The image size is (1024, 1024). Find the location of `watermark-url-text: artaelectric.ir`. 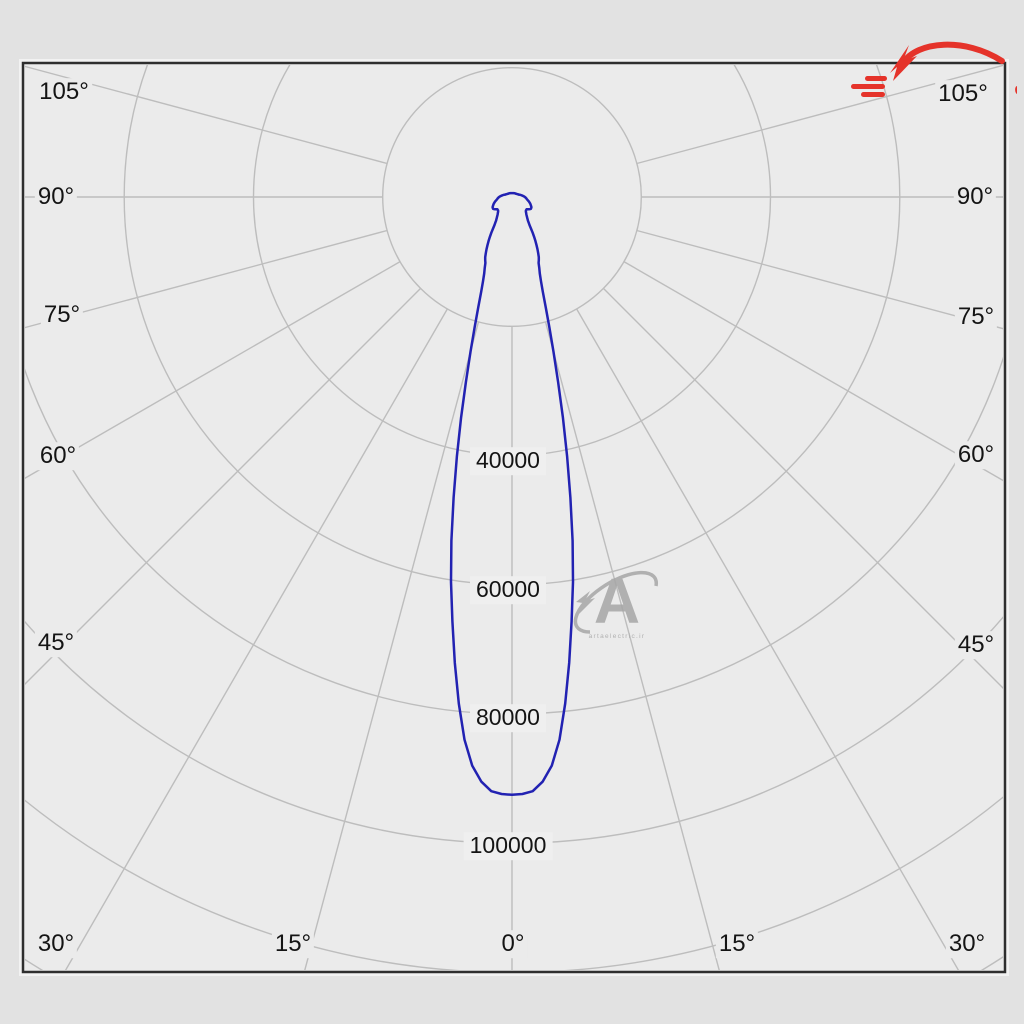

watermark-url-text: artaelectric.ir is located at coordinates (617, 636).